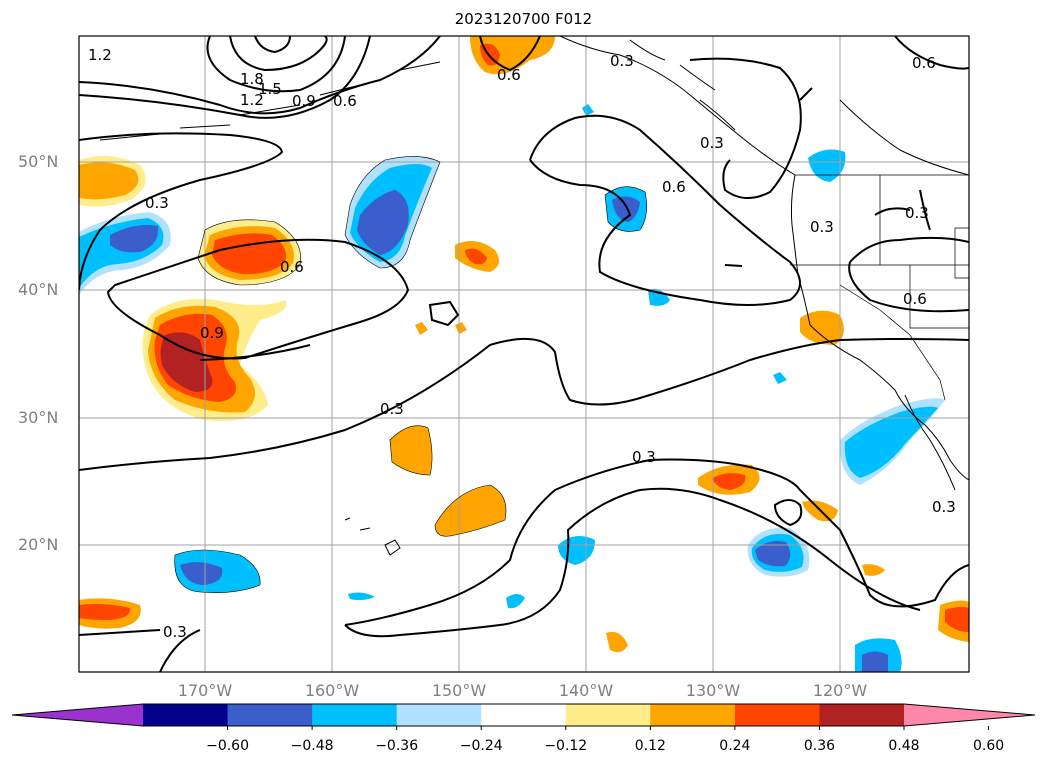 This screenshot has height=765, width=1047. What do you see at coordinates (252, 79) in the screenshot?
I see `contour-label: 1.8` at bounding box center [252, 79].